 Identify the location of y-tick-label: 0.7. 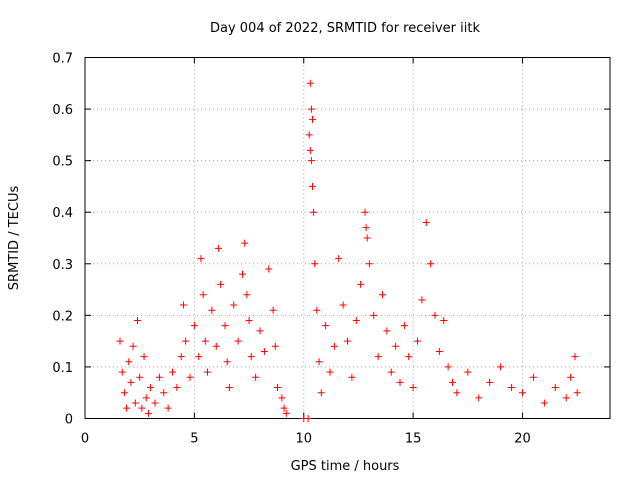
(62, 59).